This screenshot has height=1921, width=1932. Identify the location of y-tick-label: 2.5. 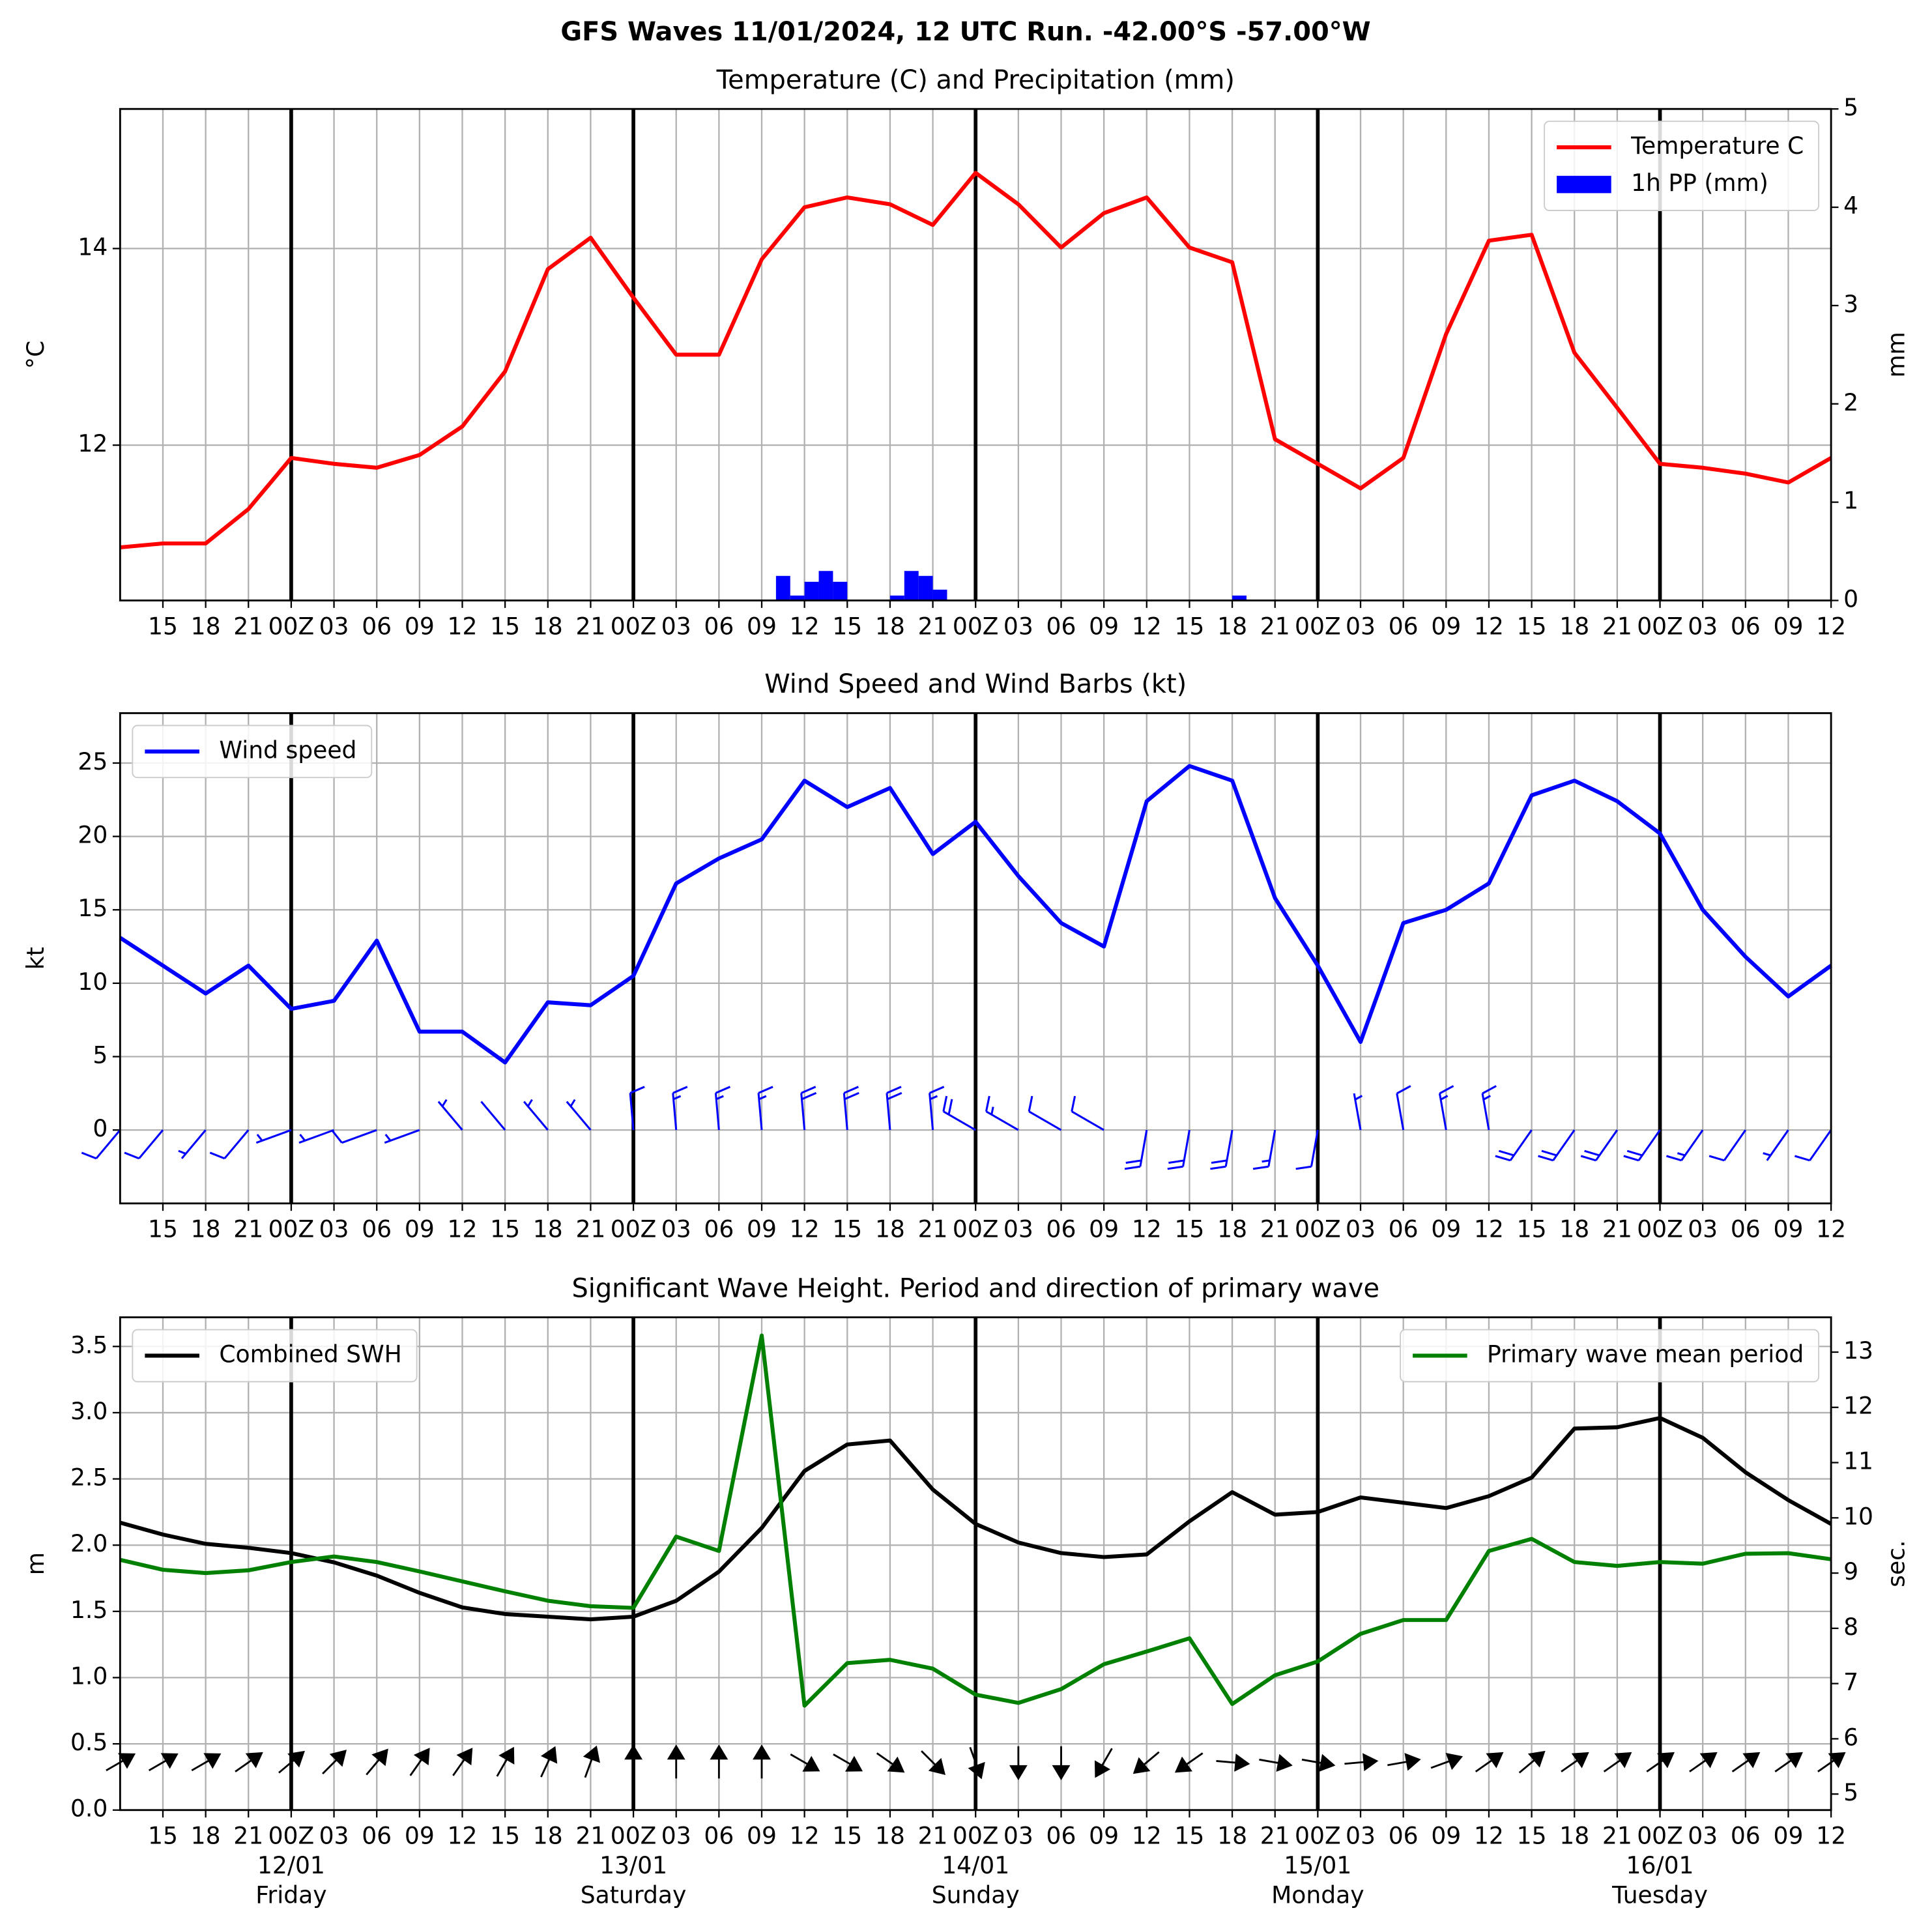
(89, 1478).